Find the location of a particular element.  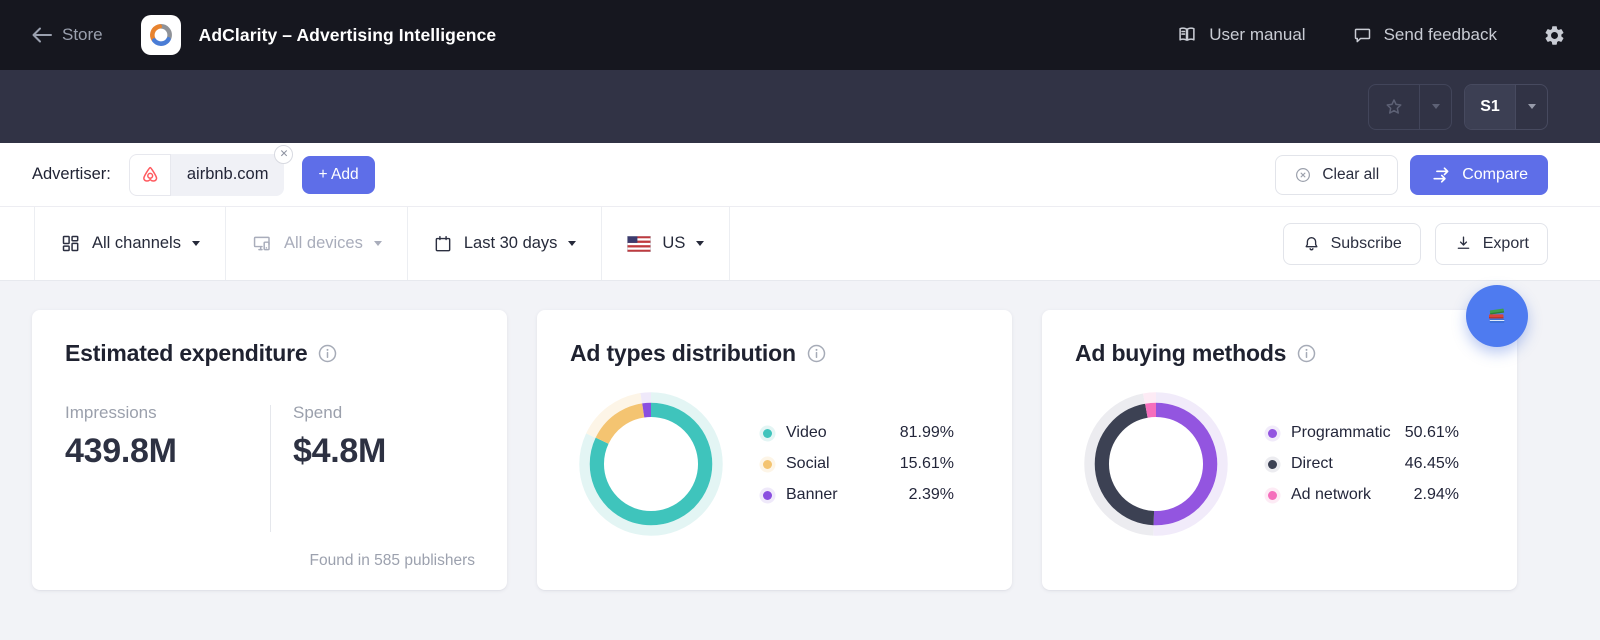

add-advertiser-button: + Add is located at coordinates (338, 174).